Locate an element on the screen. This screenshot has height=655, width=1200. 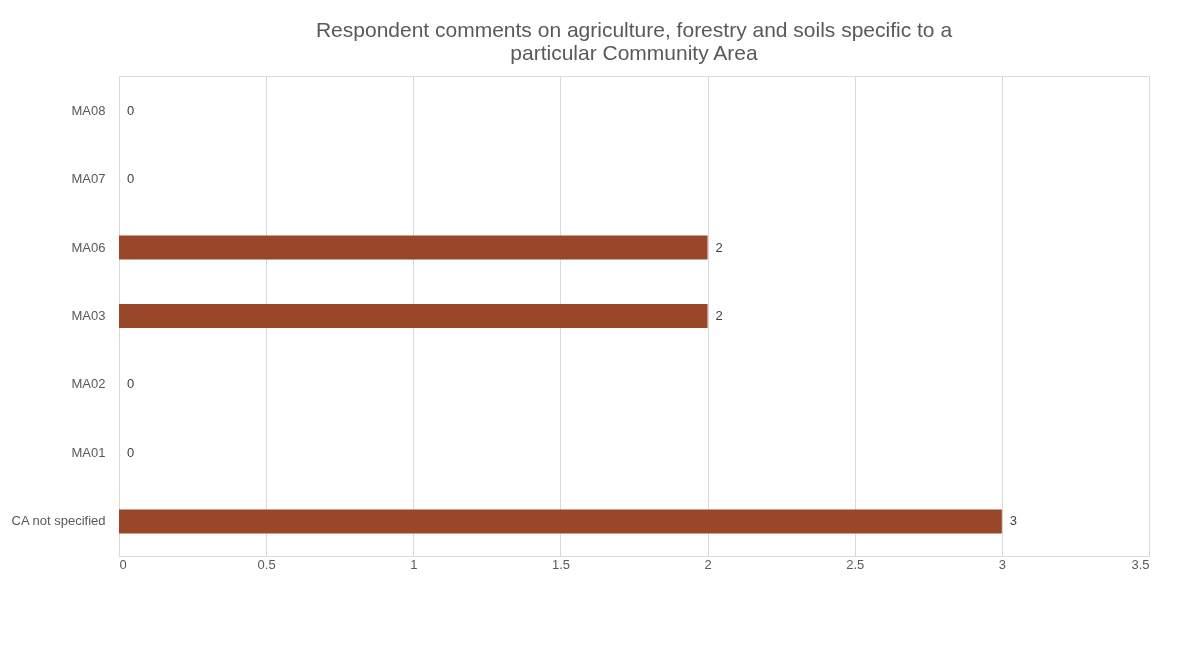
y-tick-label: MA01 is located at coordinates (88, 452).